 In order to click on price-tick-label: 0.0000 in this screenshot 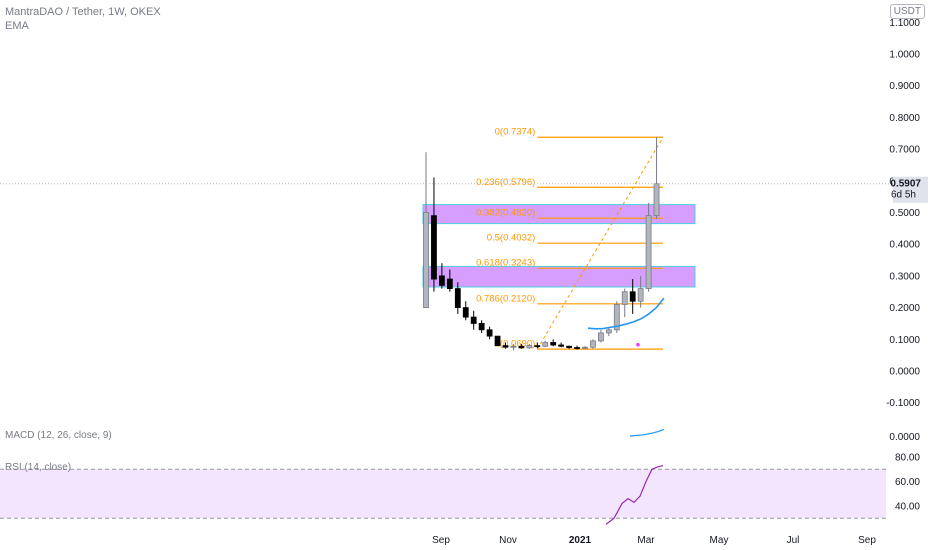, I will do `click(904, 372)`.